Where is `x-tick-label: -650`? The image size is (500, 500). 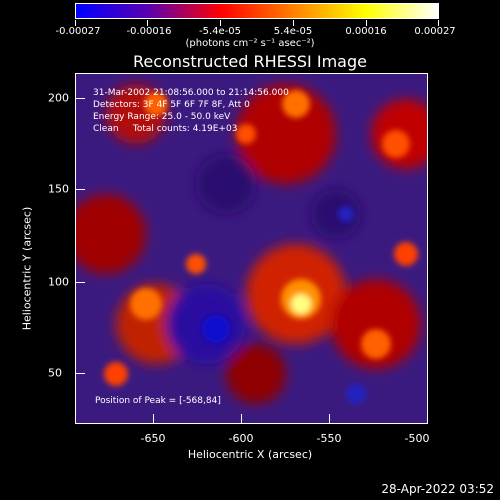 x-tick-label: -650 is located at coordinates (153, 438).